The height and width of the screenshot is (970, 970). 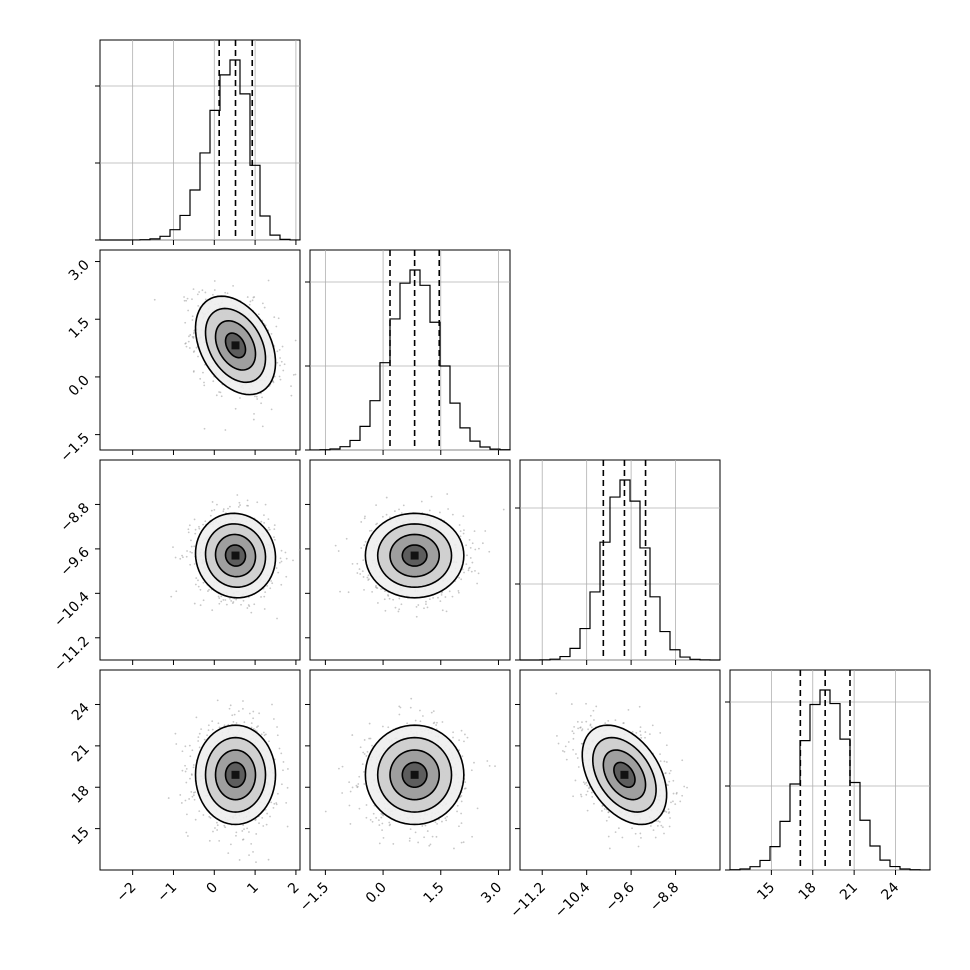 I want to click on tick-label-x: 1.5, so click(x=434, y=893).